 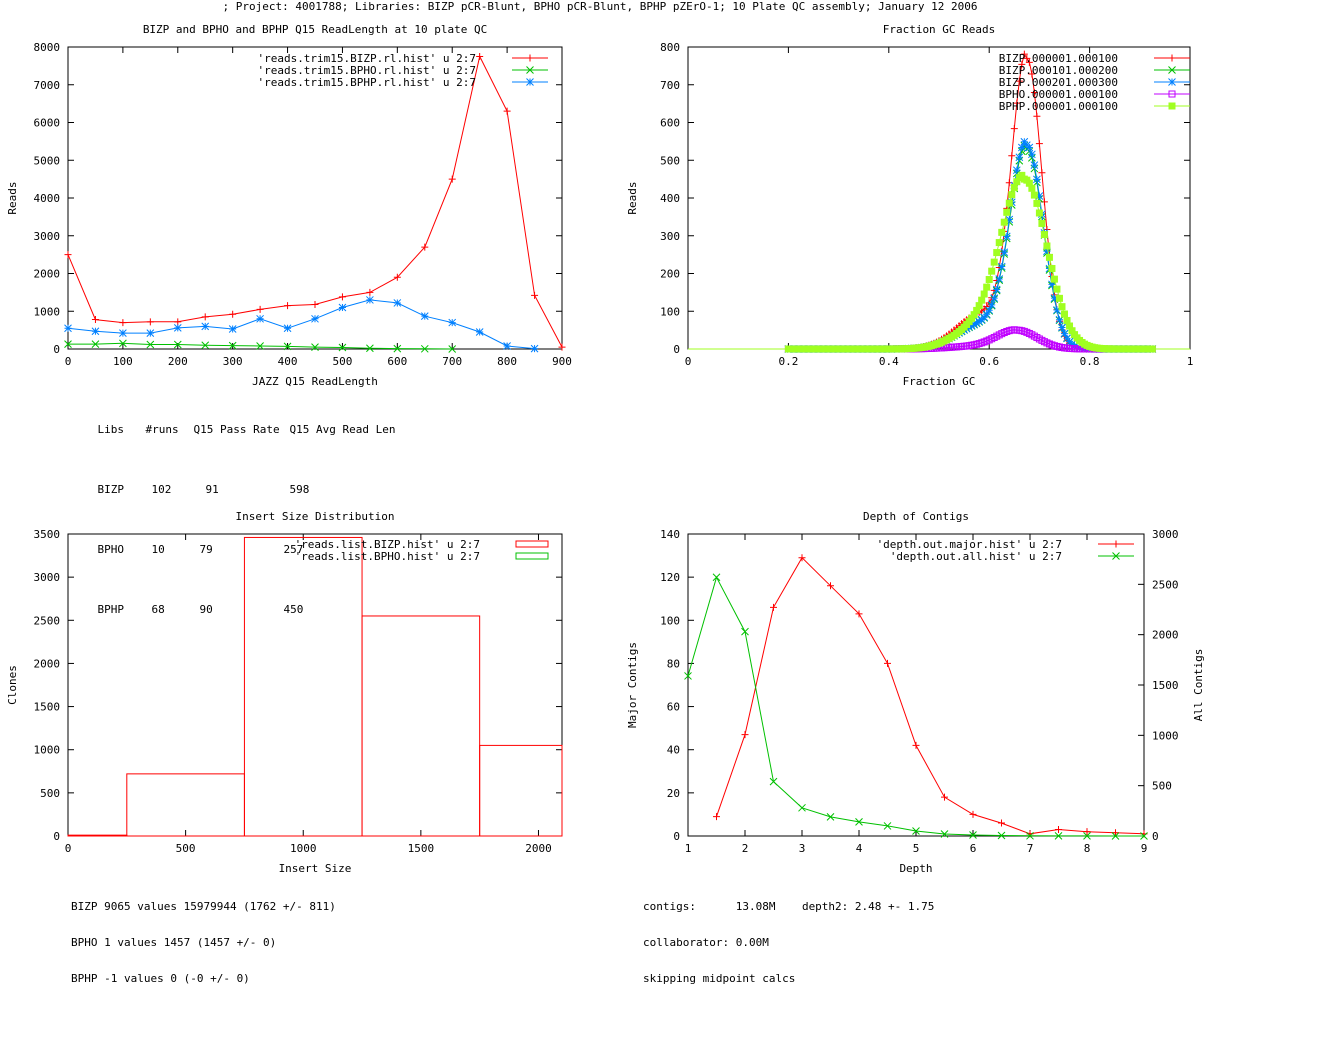 What do you see at coordinates (158, 609) in the screenshot?
I see `stats-cell-runs: 68` at bounding box center [158, 609].